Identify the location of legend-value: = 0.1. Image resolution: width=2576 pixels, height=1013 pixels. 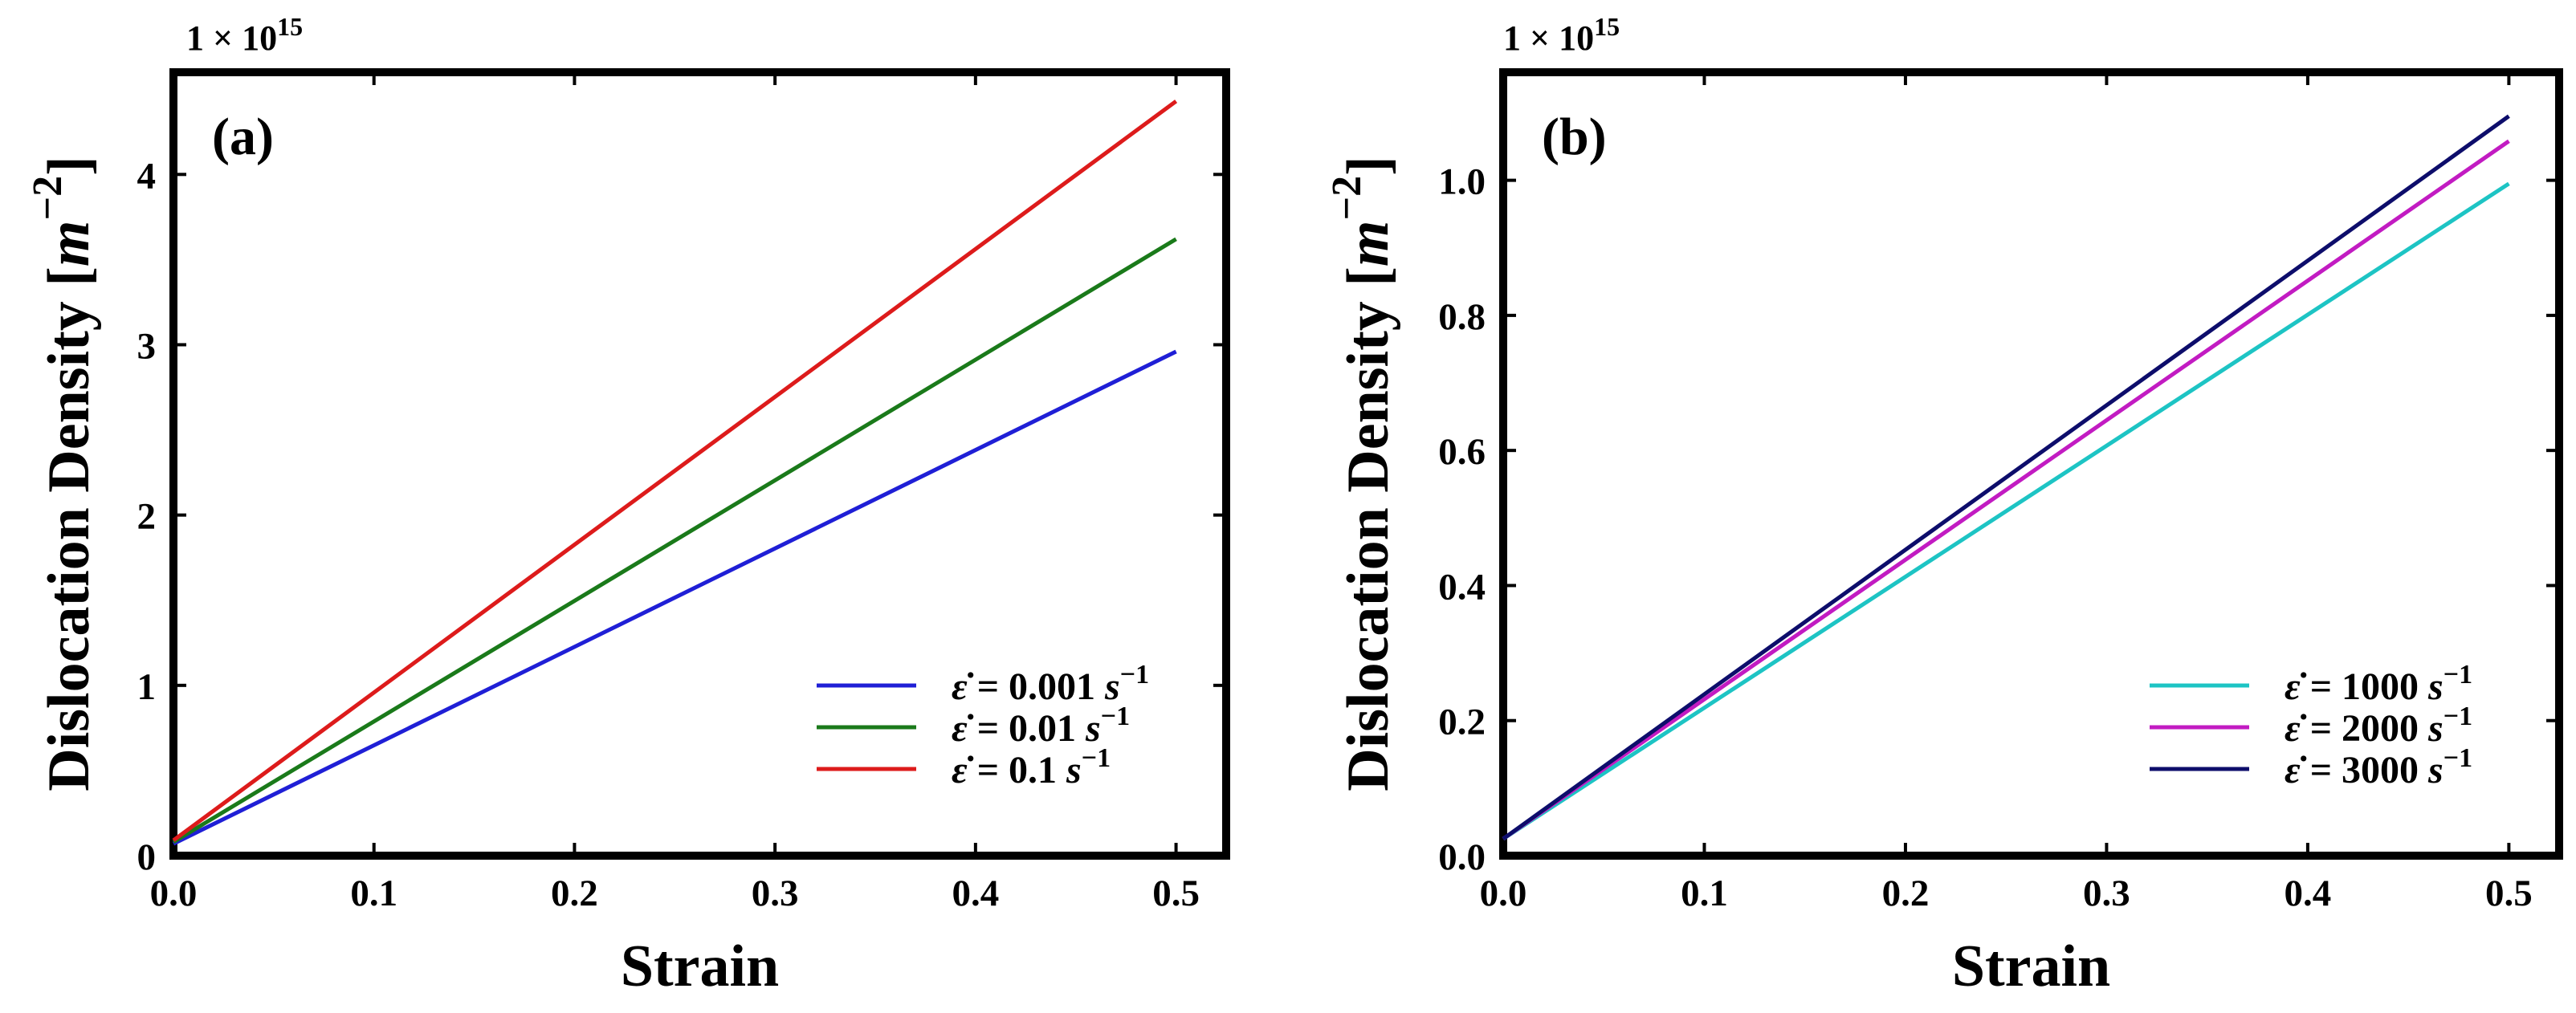
(1017, 770).